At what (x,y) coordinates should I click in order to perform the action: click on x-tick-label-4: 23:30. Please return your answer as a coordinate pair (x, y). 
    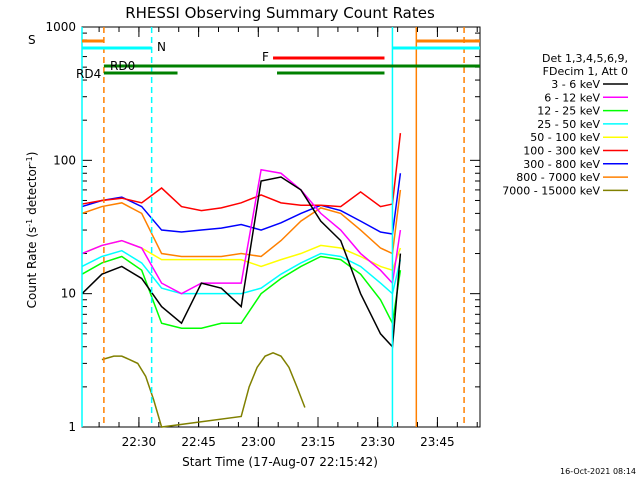
    Looking at the image, I should click on (377, 442).